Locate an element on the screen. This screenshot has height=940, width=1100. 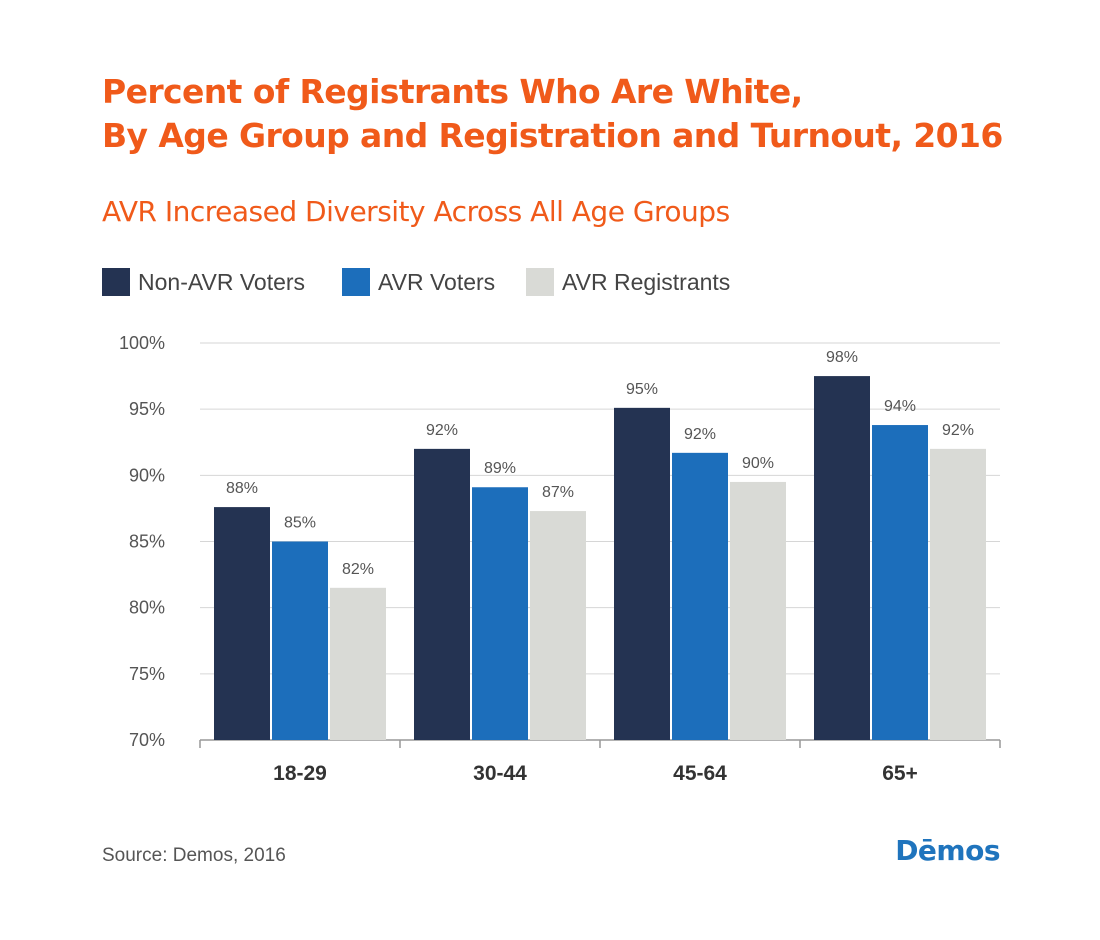
legend-swatch-avr-registrants is located at coordinates (540, 282).